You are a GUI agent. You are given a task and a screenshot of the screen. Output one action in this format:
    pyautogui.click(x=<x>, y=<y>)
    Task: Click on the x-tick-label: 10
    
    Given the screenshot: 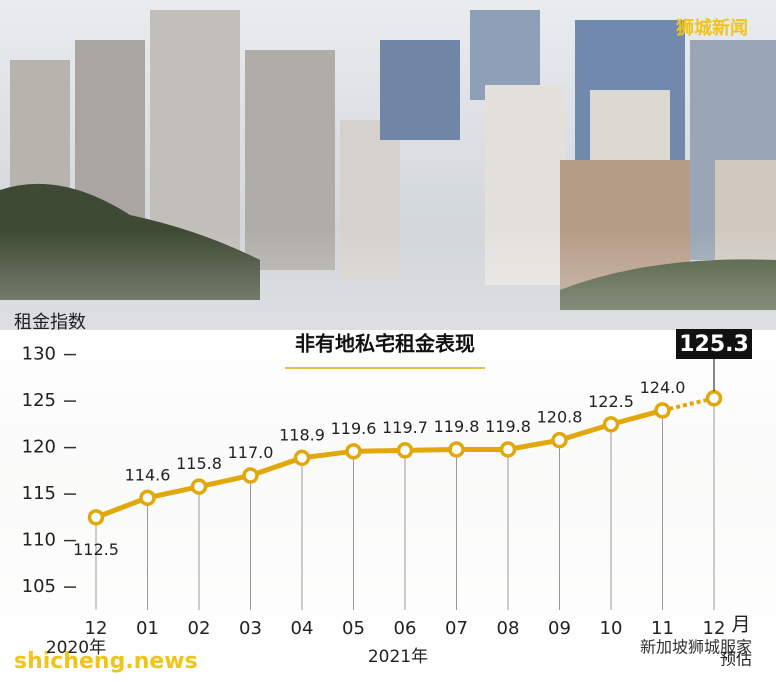 What is the action you would take?
    pyautogui.click(x=611, y=628)
    